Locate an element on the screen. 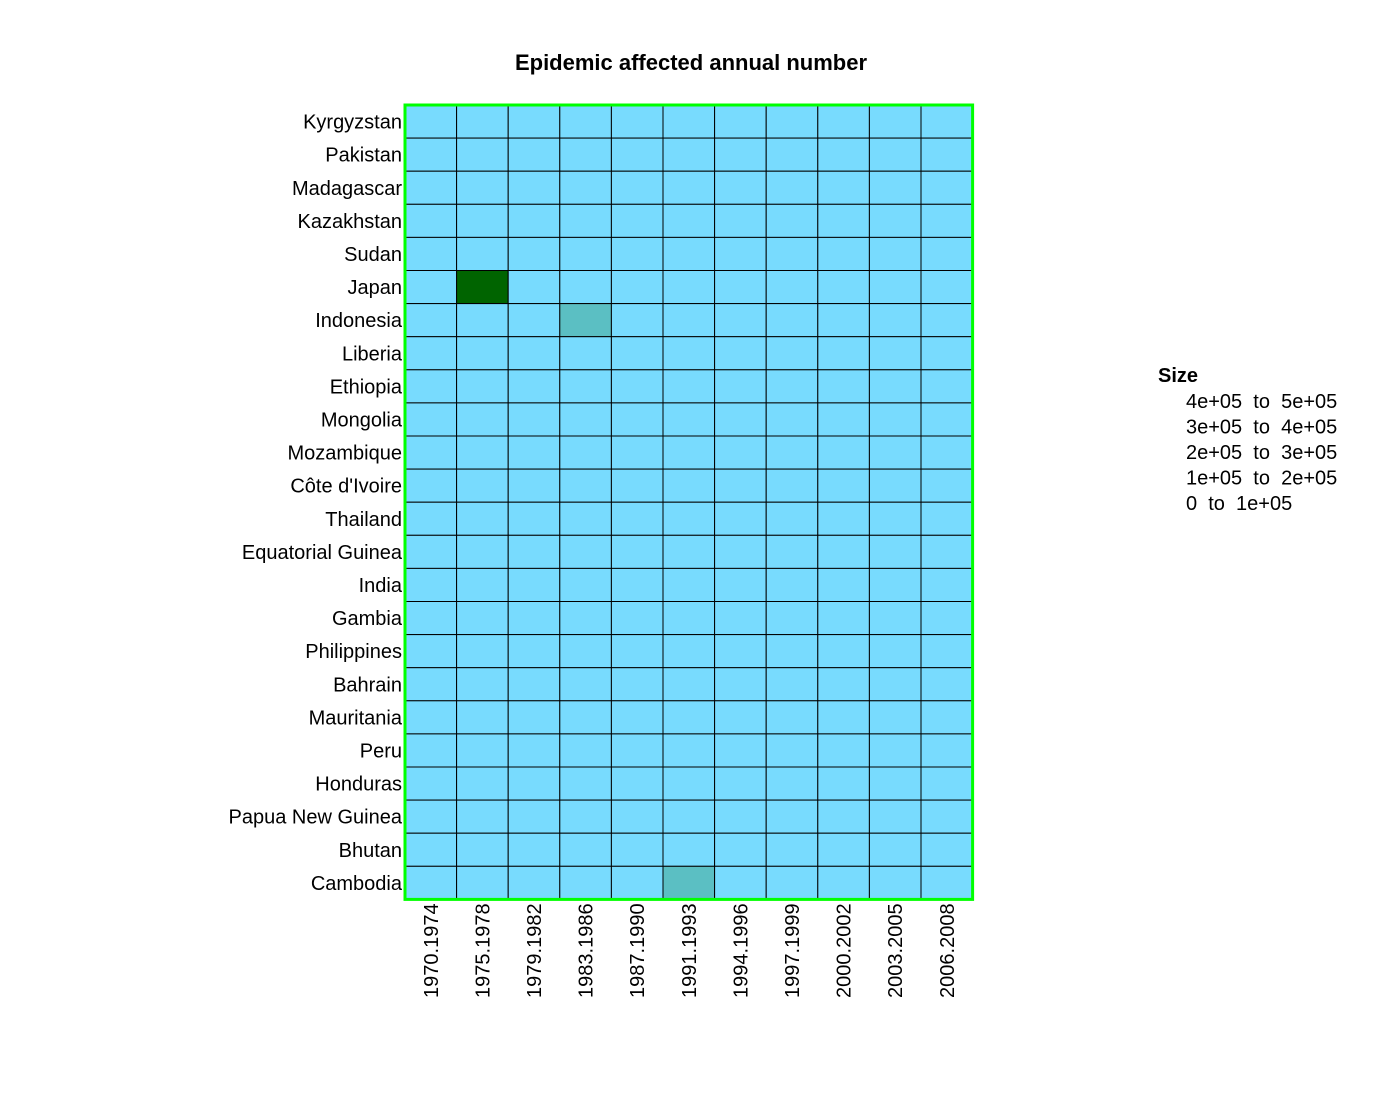 This screenshot has height=1100, width=1400. row-label: Gambia is located at coordinates (367, 619).